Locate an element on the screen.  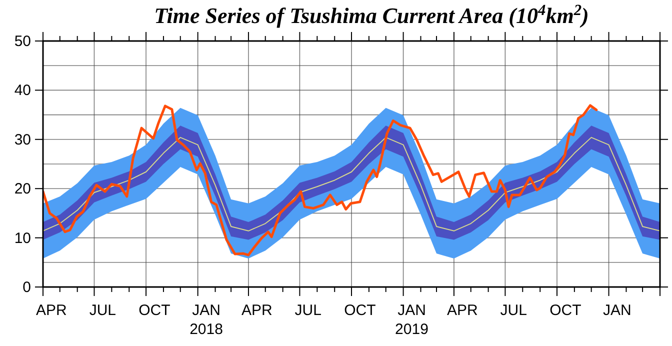
y-tick-label: 50 is located at coordinates (22, 41).